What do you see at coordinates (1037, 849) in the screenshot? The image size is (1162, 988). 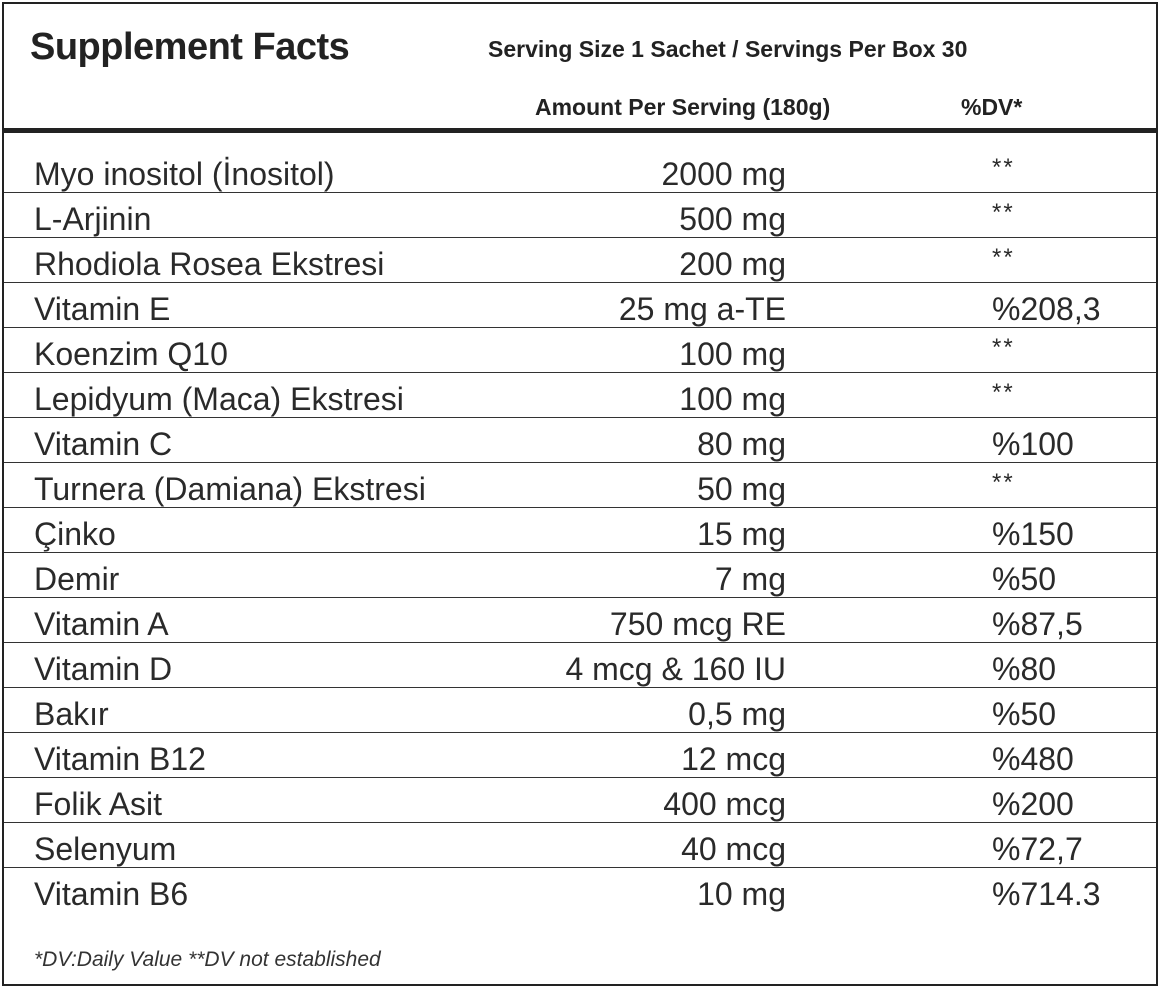 I see `nutrient-daily-value: %72,7` at bounding box center [1037, 849].